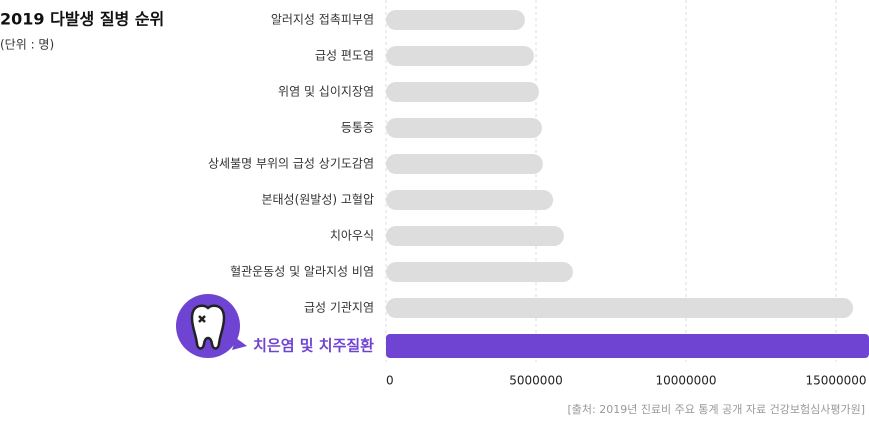 The height and width of the screenshot is (421, 869). I want to click on category-label: 상세불명 부위의 급성 상기도감염, so click(291, 164).